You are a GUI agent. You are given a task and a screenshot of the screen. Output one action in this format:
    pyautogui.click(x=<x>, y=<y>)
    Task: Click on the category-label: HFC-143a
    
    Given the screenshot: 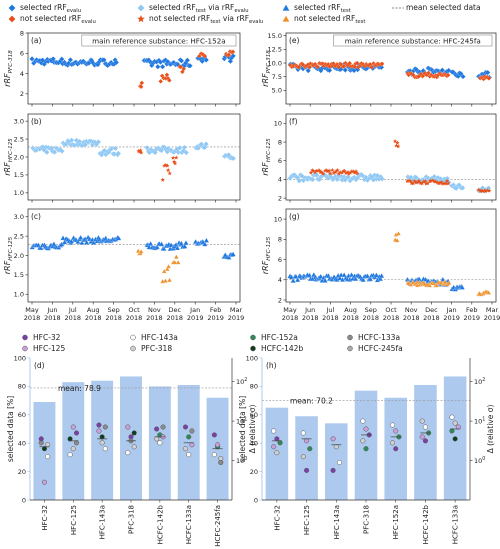 What is the action you would take?
    pyautogui.click(x=337, y=522)
    